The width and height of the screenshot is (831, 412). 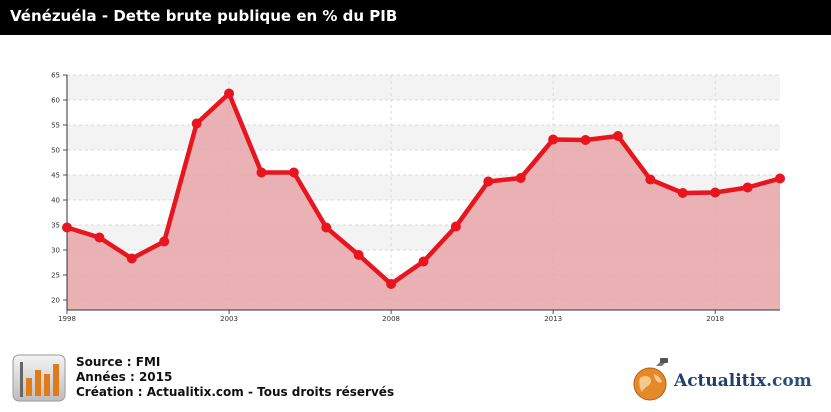 What do you see at coordinates (391, 319) in the screenshot?
I see `x-tick-label: 2008` at bounding box center [391, 319].